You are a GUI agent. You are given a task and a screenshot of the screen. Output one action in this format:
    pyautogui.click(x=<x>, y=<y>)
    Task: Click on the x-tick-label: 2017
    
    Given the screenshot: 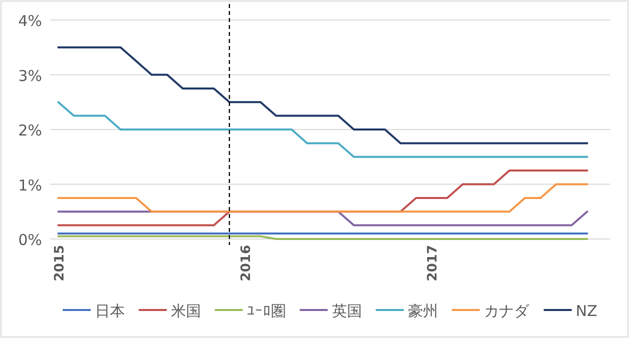 What is the action you would take?
    pyautogui.click(x=433, y=263)
    